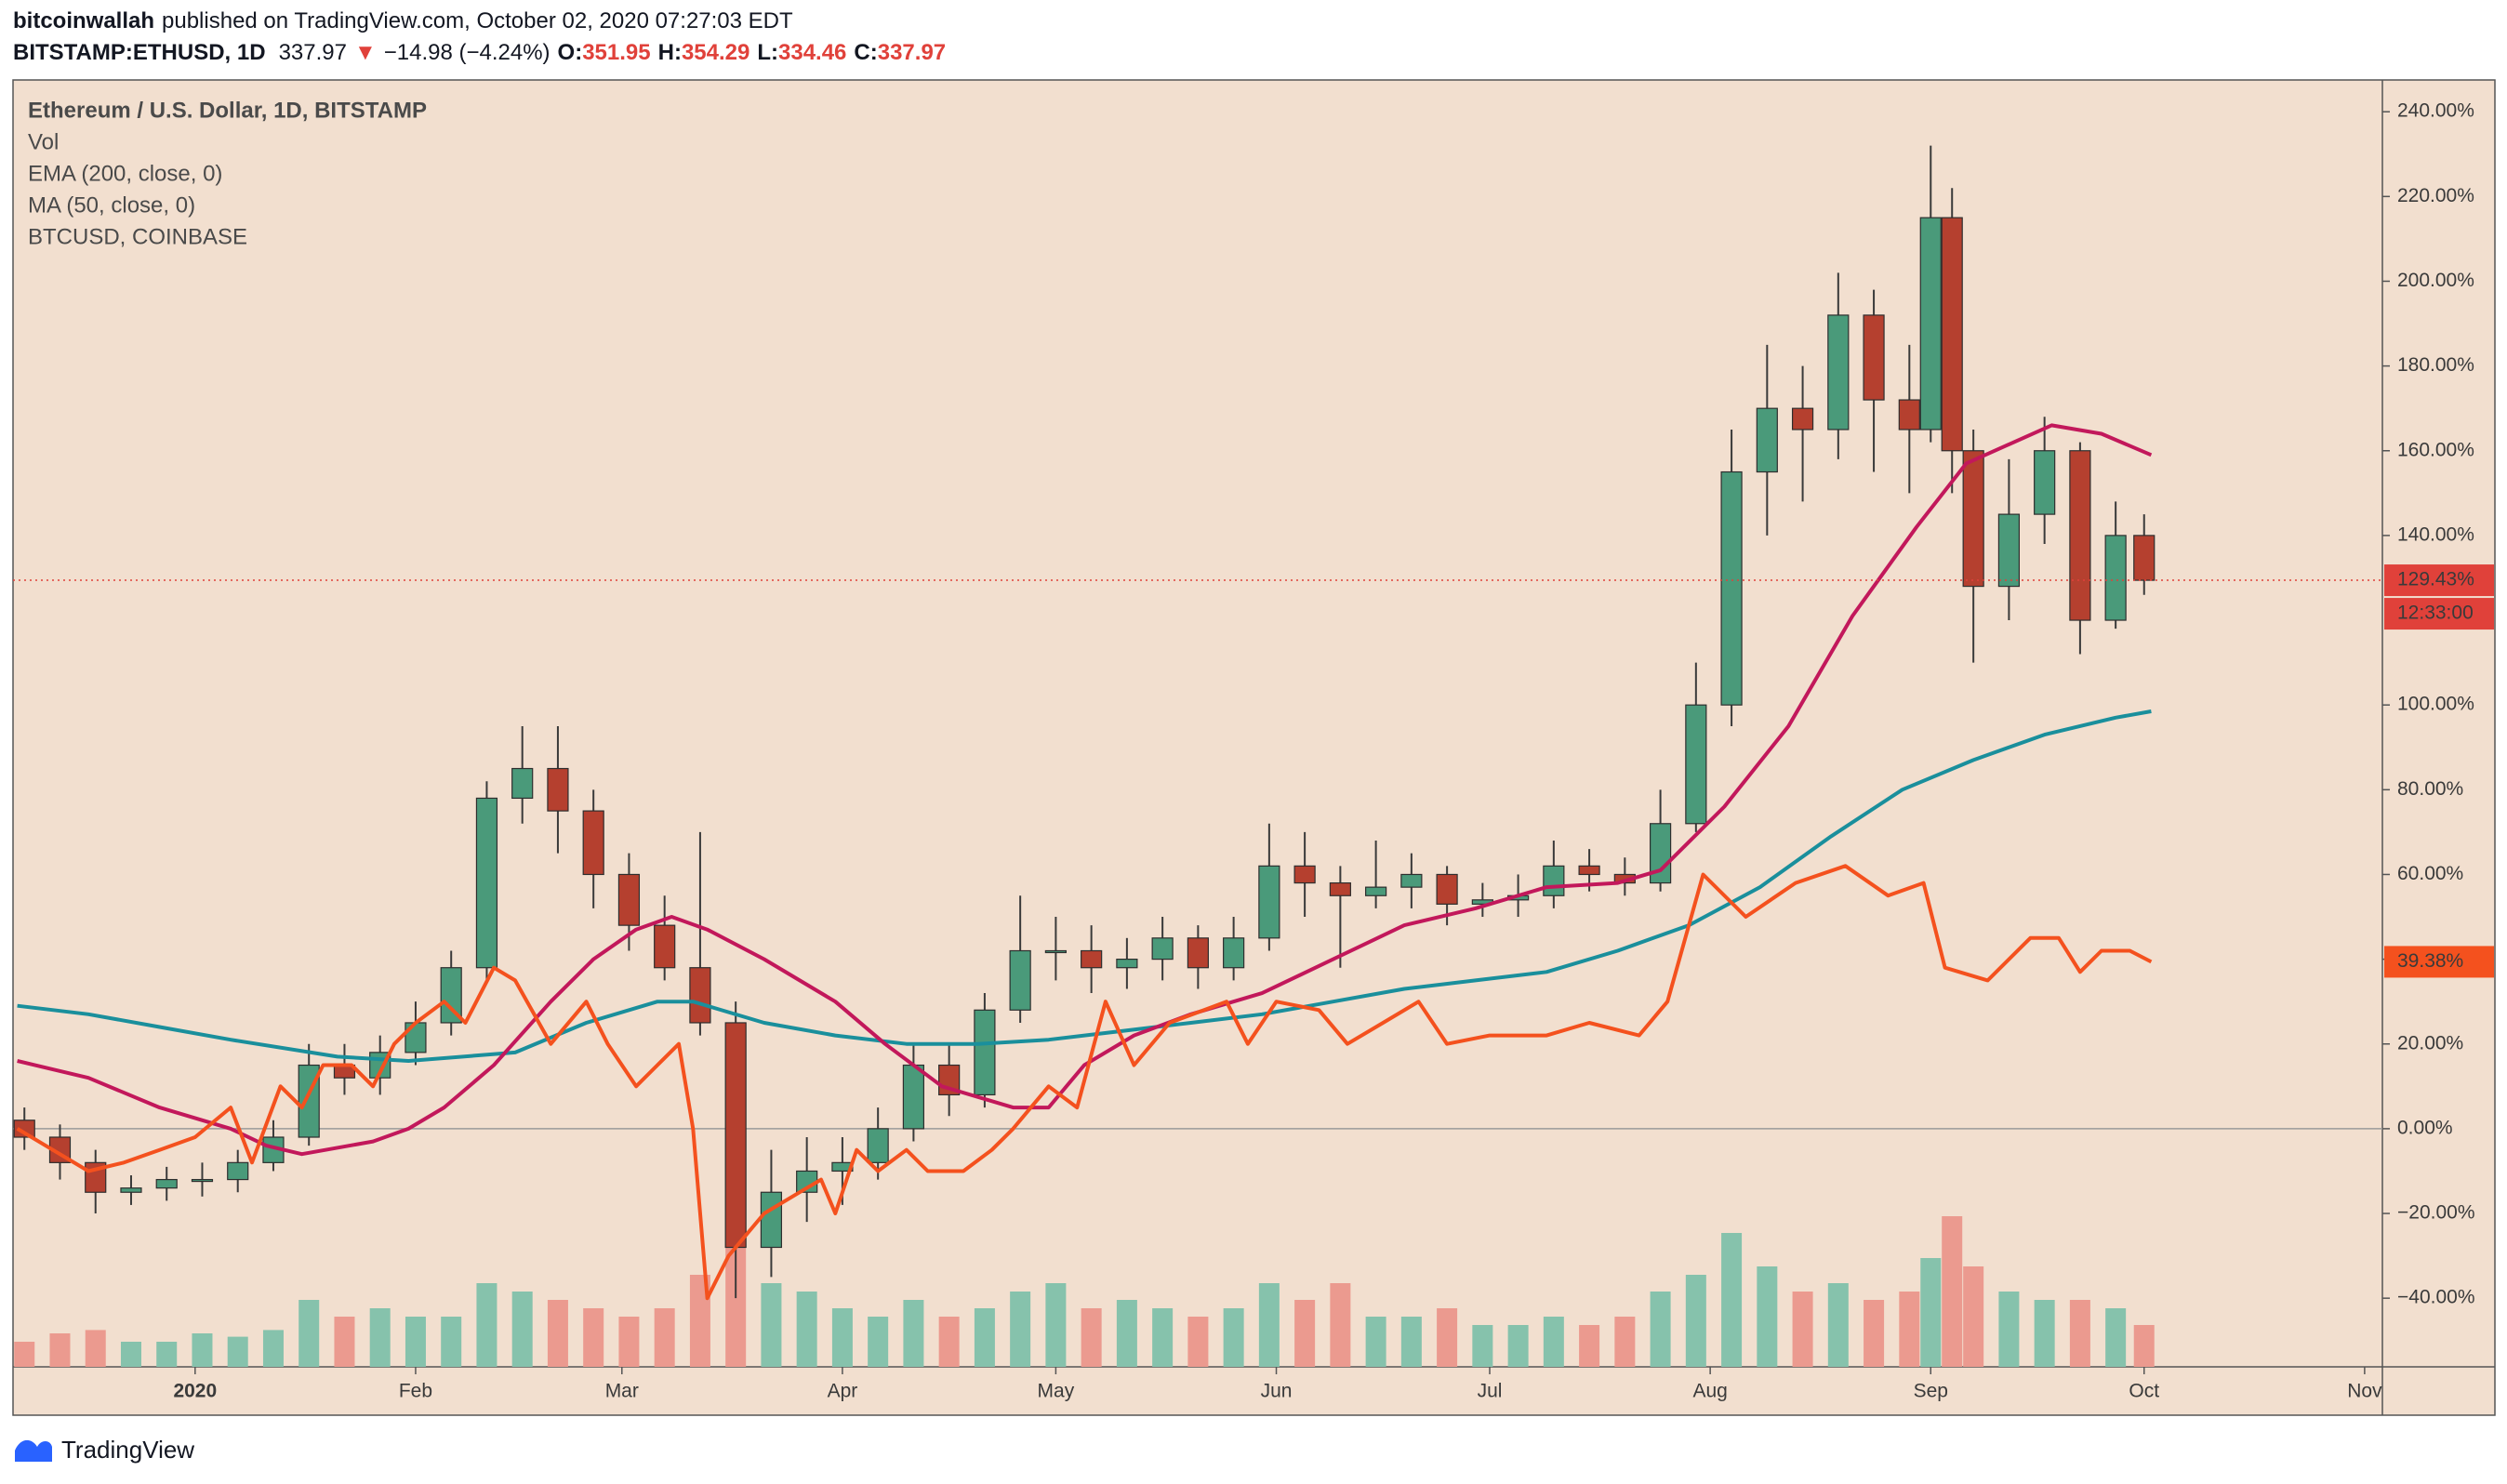  What do you see at coordinates (616, 52) in the screenshot?
I see `o-value: 351.95` at bounding box center [616, 52].